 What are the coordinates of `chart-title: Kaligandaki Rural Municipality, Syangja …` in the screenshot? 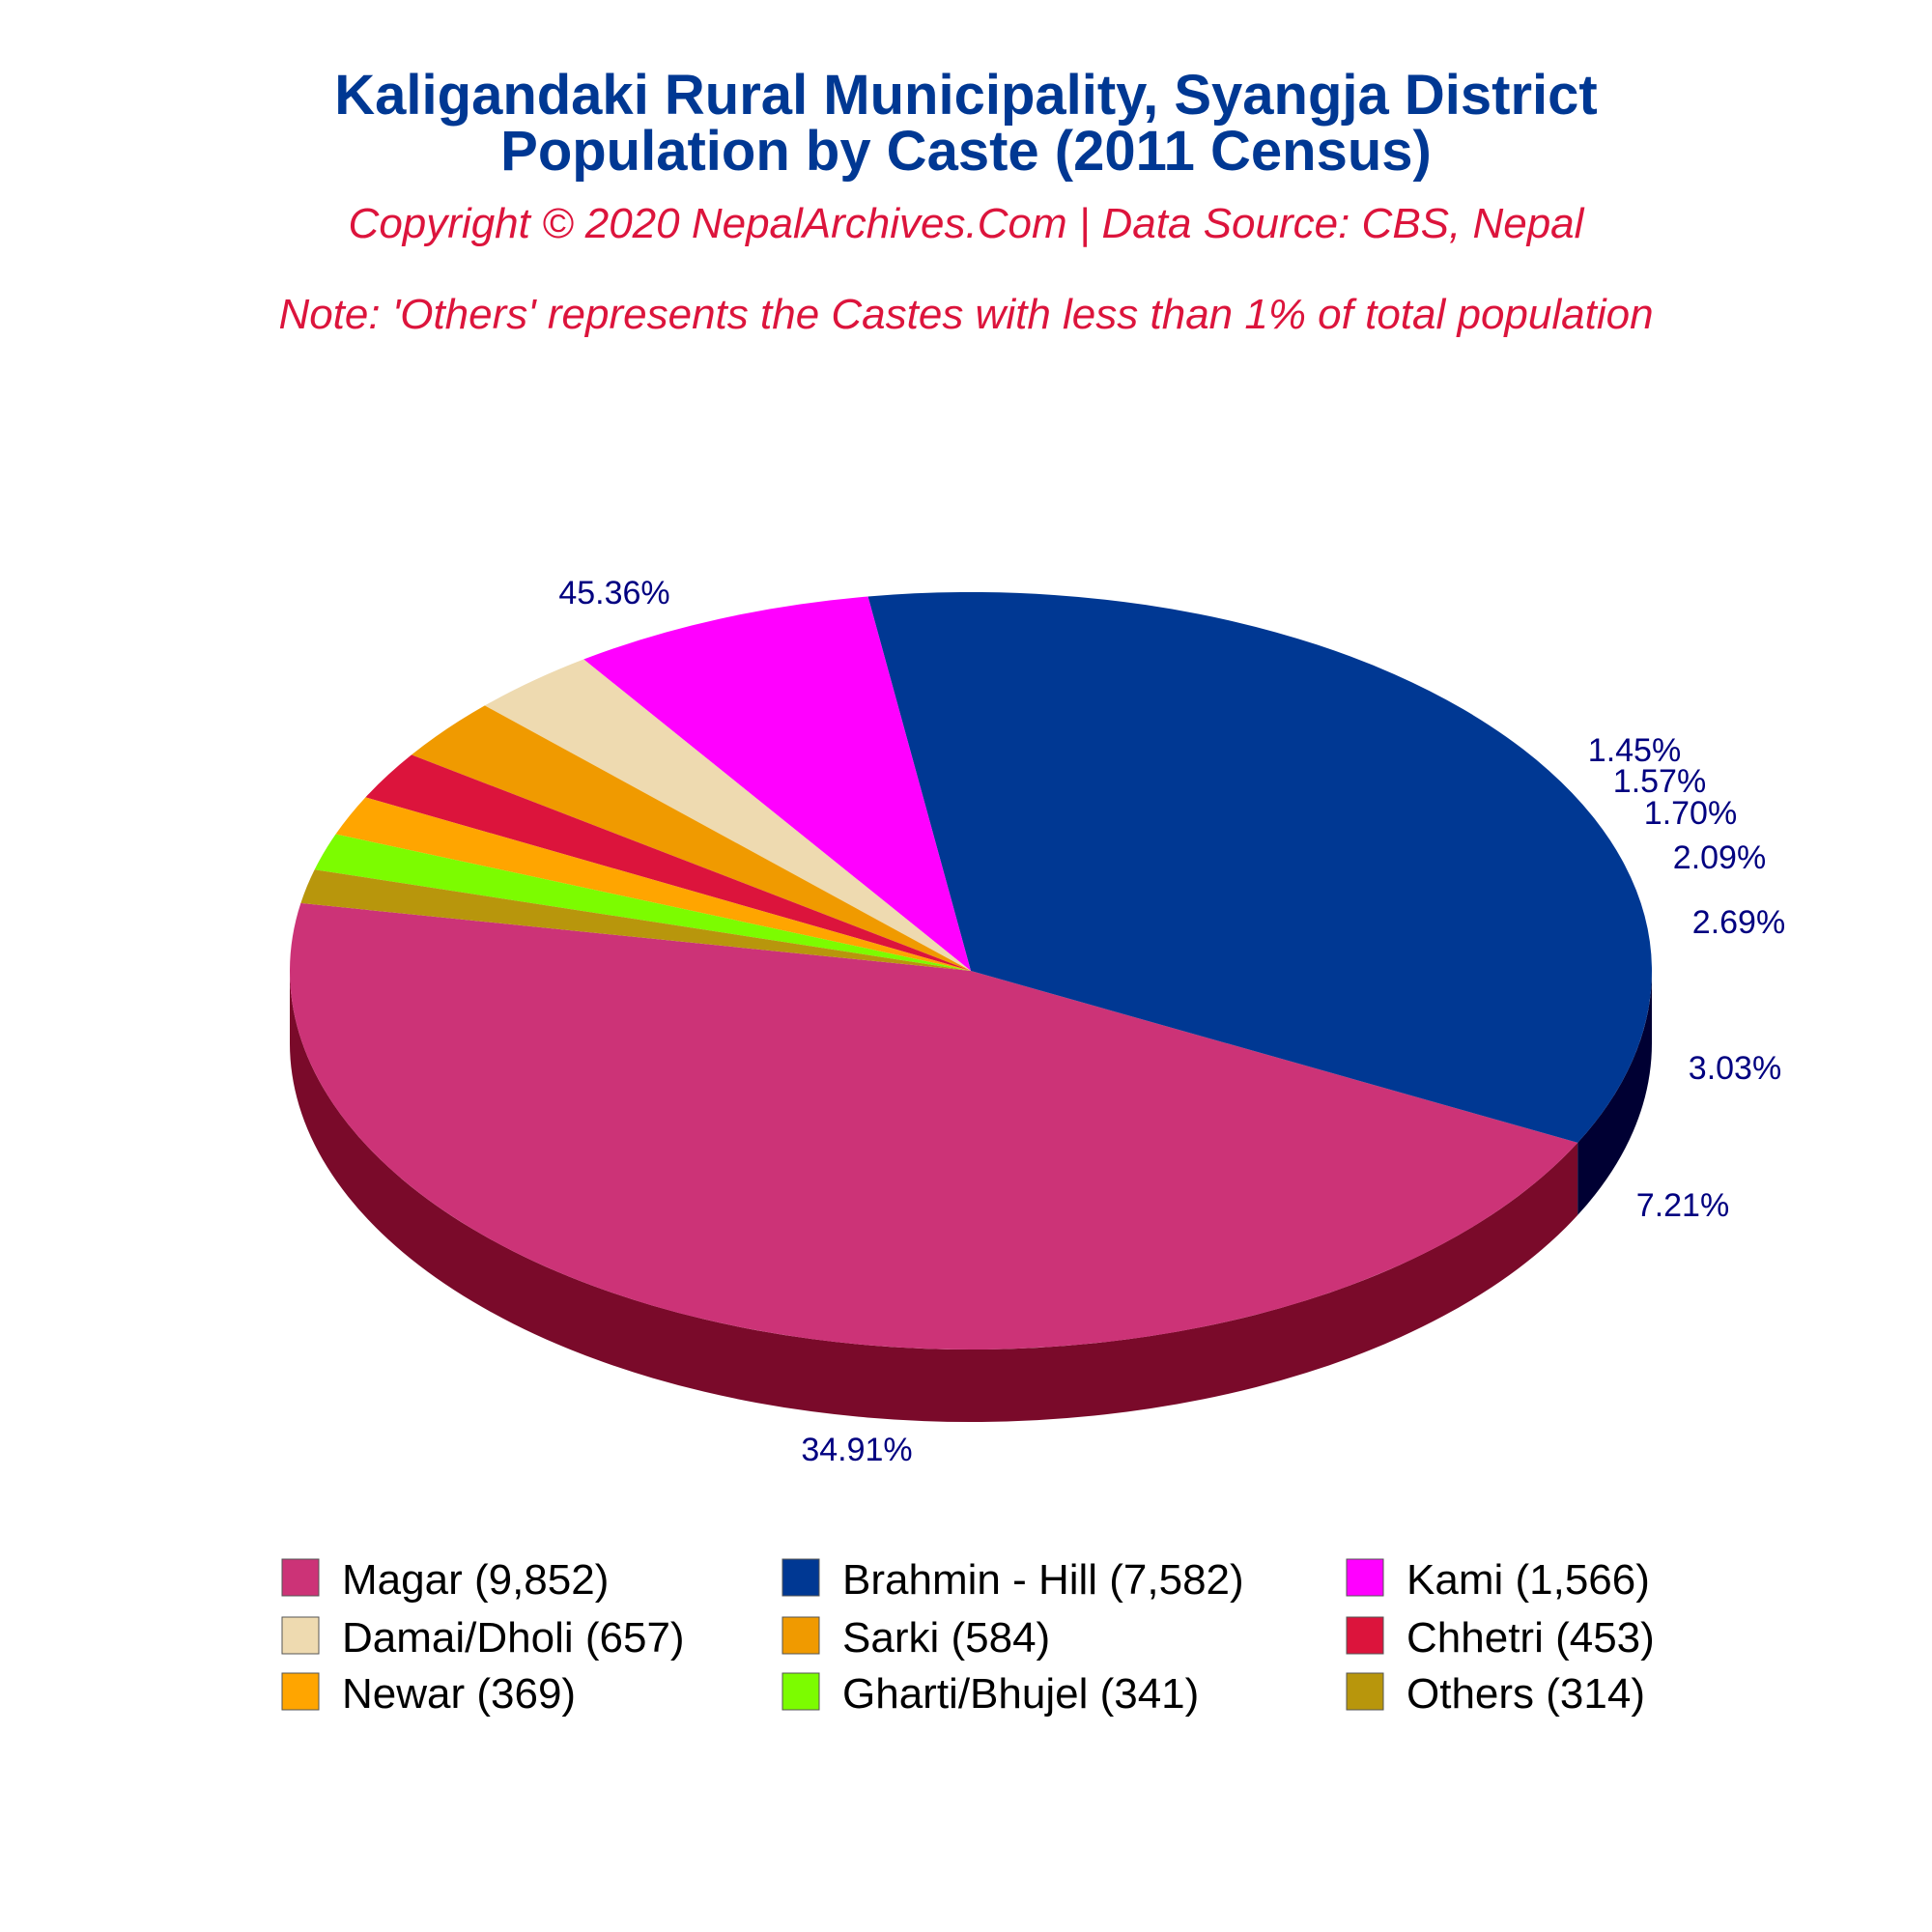 It's located at (965, 95).